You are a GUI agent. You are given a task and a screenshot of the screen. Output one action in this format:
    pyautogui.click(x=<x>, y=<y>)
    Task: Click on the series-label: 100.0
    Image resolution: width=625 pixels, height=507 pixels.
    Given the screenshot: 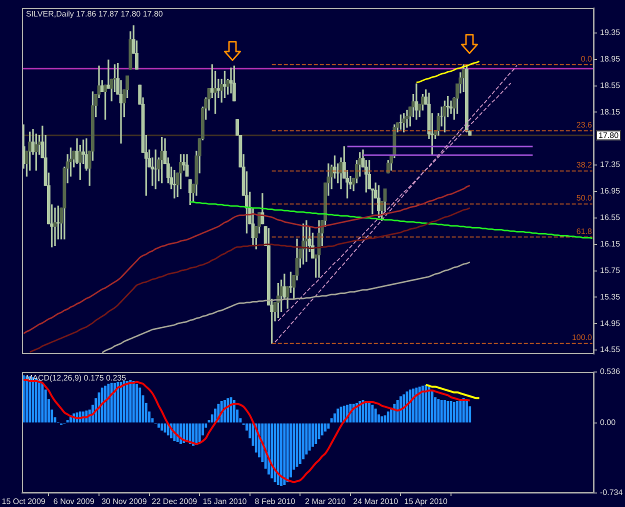 What is the action you would take?
    pyautogui.click(x=582, y=337)
    